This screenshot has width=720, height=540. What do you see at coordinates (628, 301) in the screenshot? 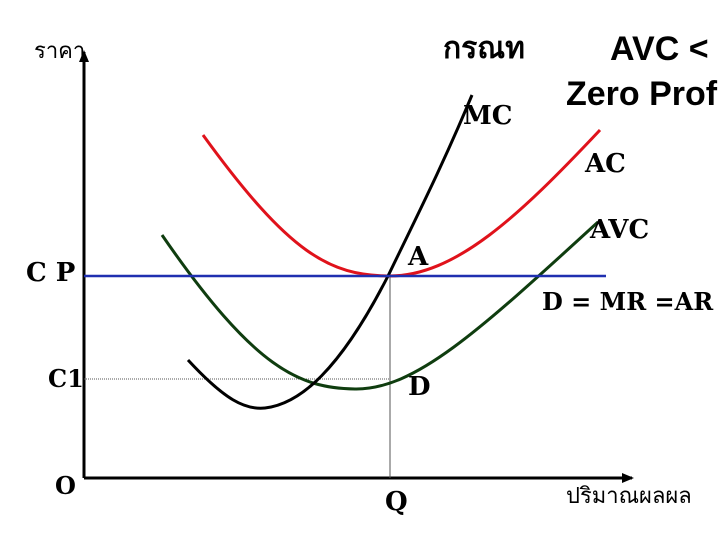
I see `demand-label: D = MR =AR` at bounding box center [628, 301].